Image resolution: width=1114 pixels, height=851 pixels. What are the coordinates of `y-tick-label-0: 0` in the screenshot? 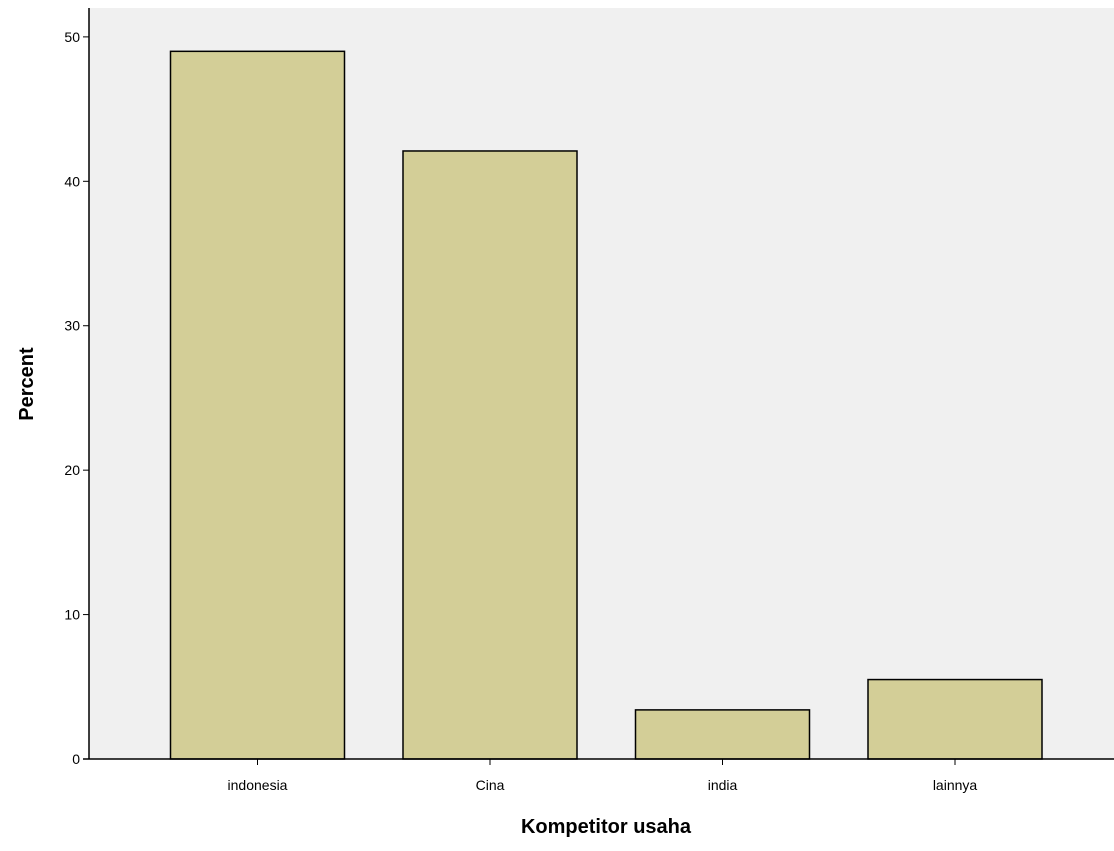 It's located at (76, 759).